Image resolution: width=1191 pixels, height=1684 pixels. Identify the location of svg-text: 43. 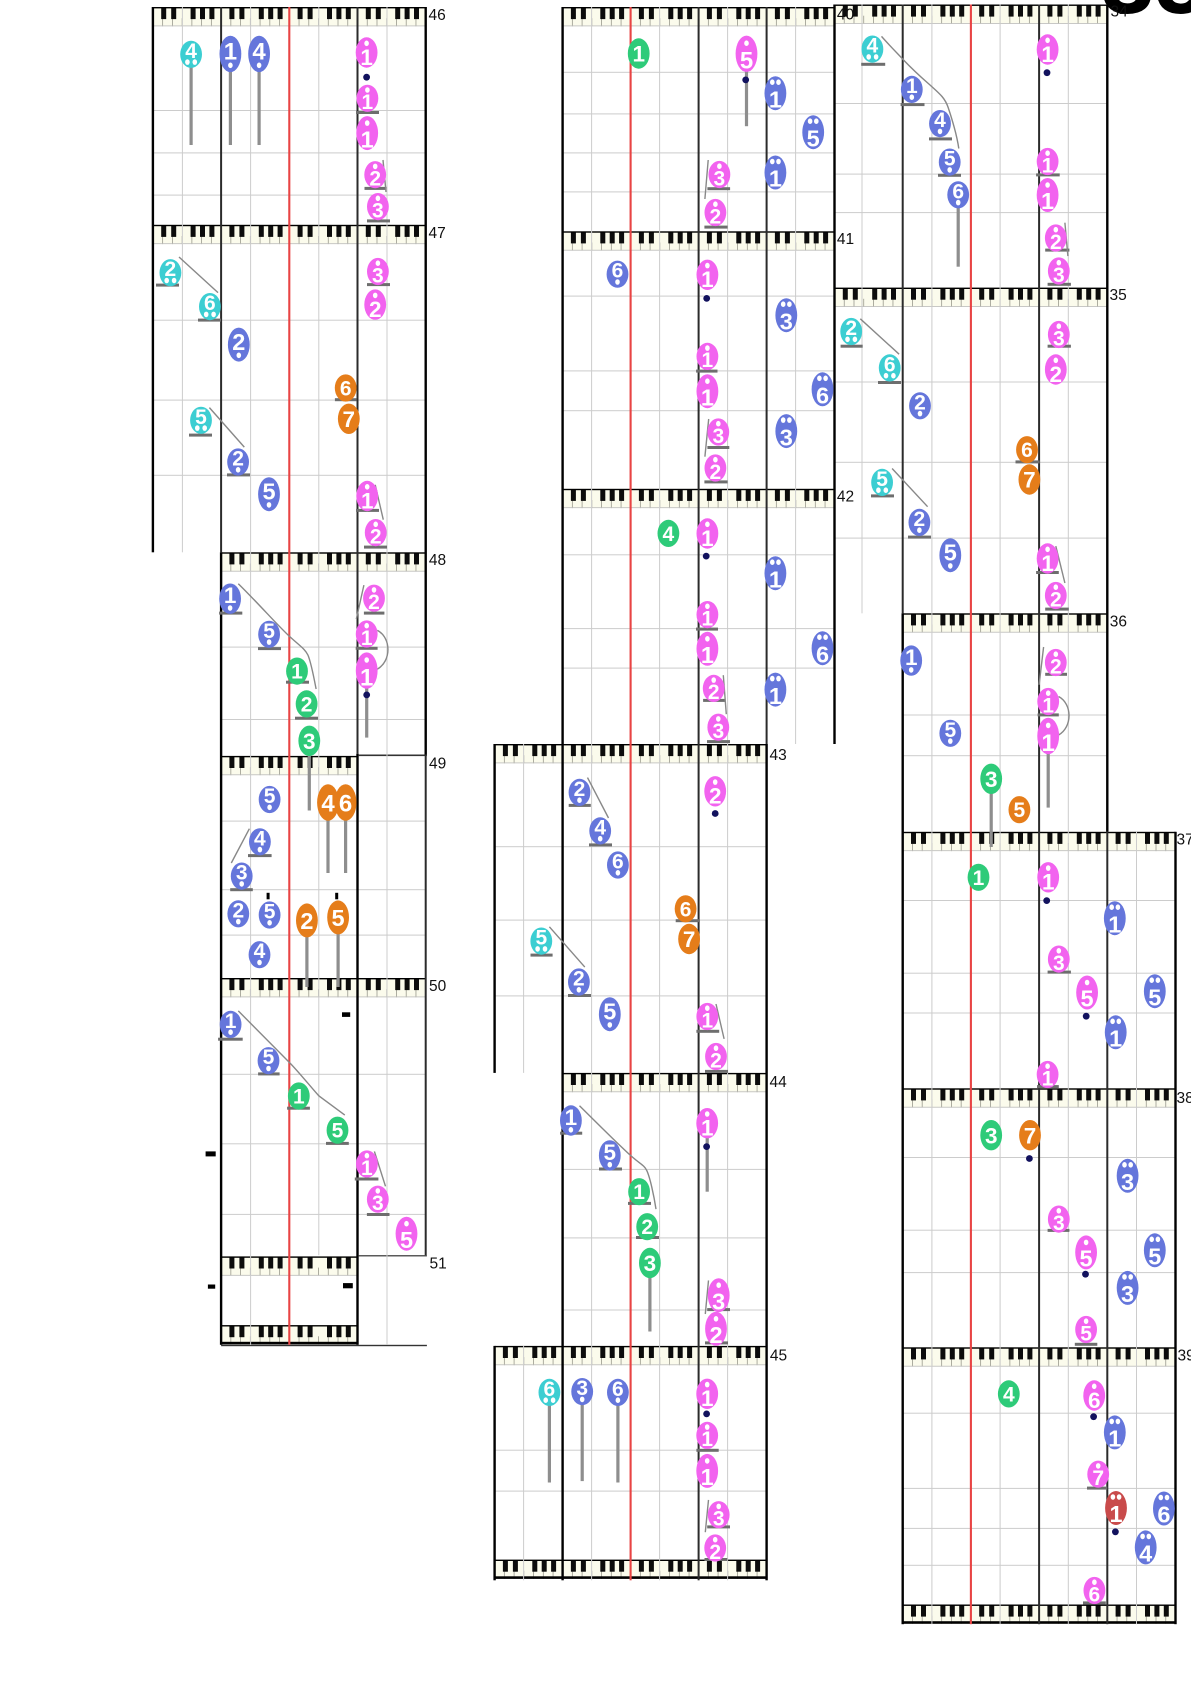
(778, 755).